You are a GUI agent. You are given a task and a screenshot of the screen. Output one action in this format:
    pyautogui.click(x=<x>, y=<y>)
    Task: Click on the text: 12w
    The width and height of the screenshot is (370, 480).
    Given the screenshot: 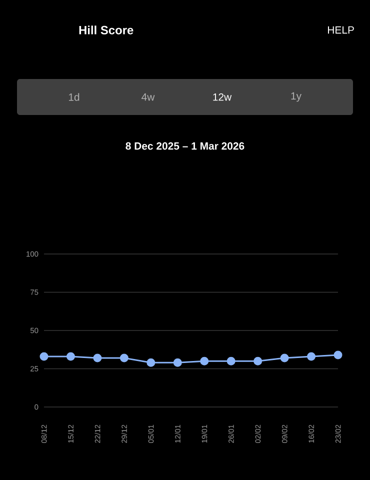 What is the action you would take?
    pyautogui.click(x=222, y=97)
    